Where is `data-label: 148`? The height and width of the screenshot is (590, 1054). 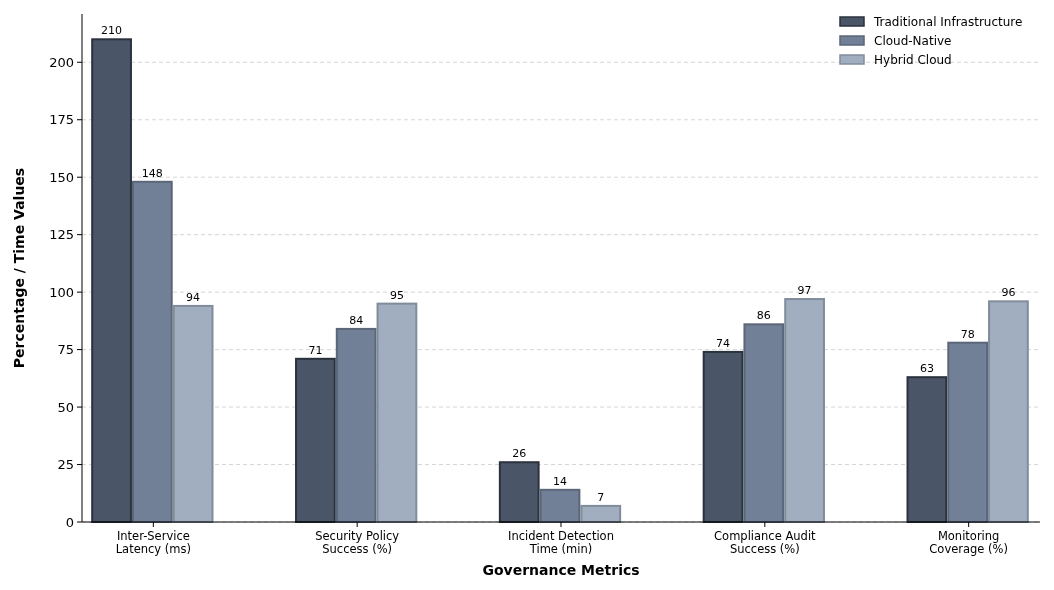 data-label: 148 is located at coordinates (152, 173).